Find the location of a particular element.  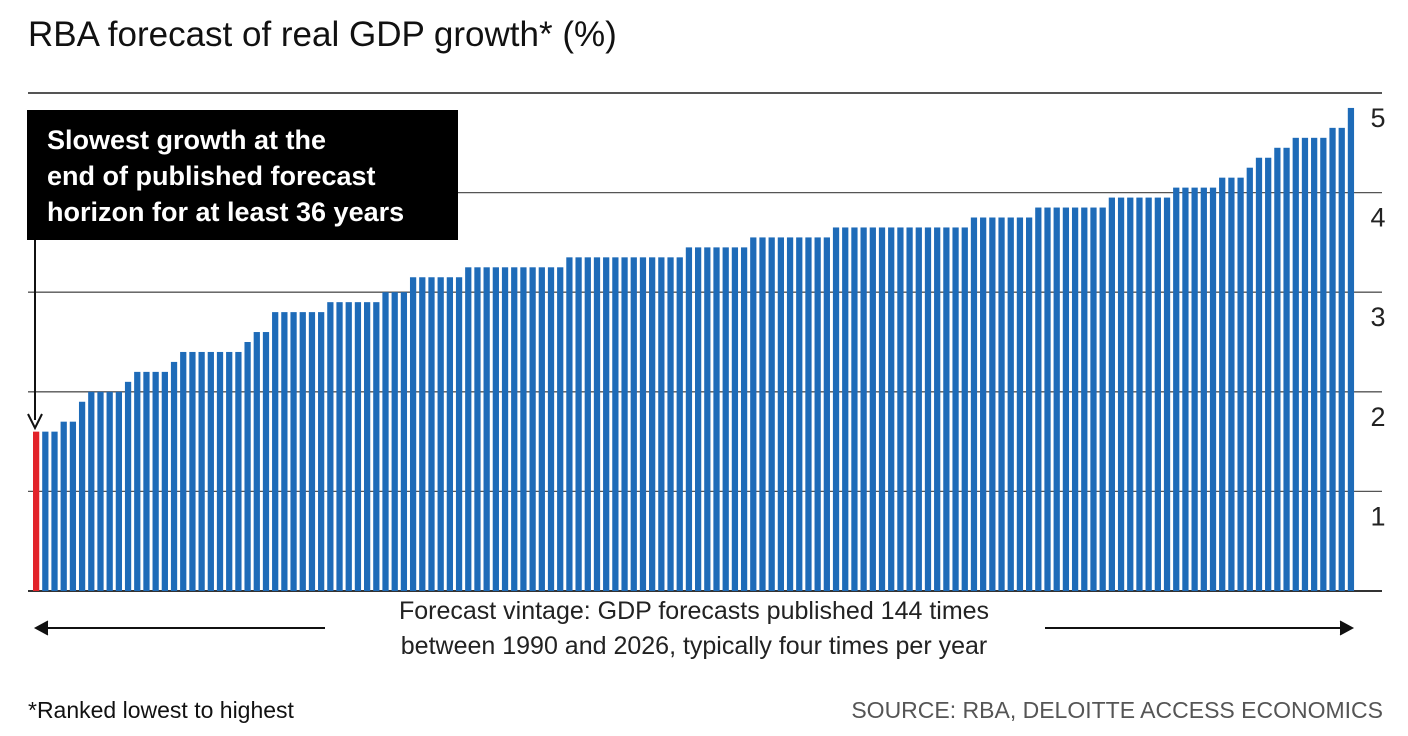

source-note: SOURCE: RBA, DELOITTE ACCESS ECONOMICS is located at coordinates (1117, 710).